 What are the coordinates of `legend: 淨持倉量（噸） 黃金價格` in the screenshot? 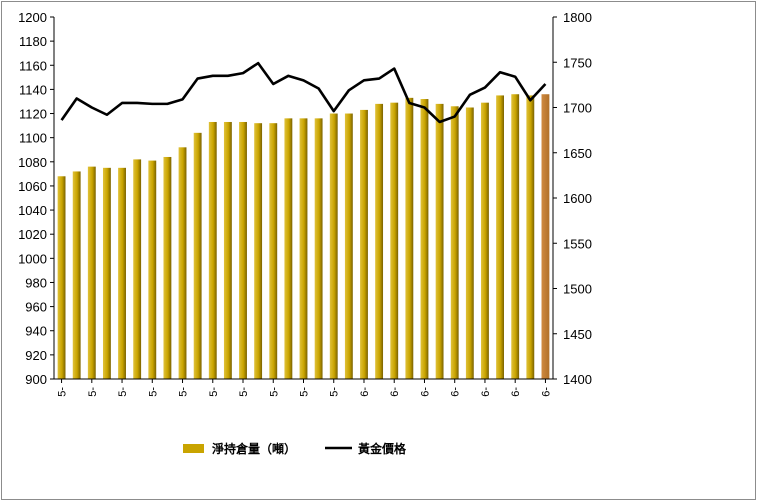 It's located at (295, 448).